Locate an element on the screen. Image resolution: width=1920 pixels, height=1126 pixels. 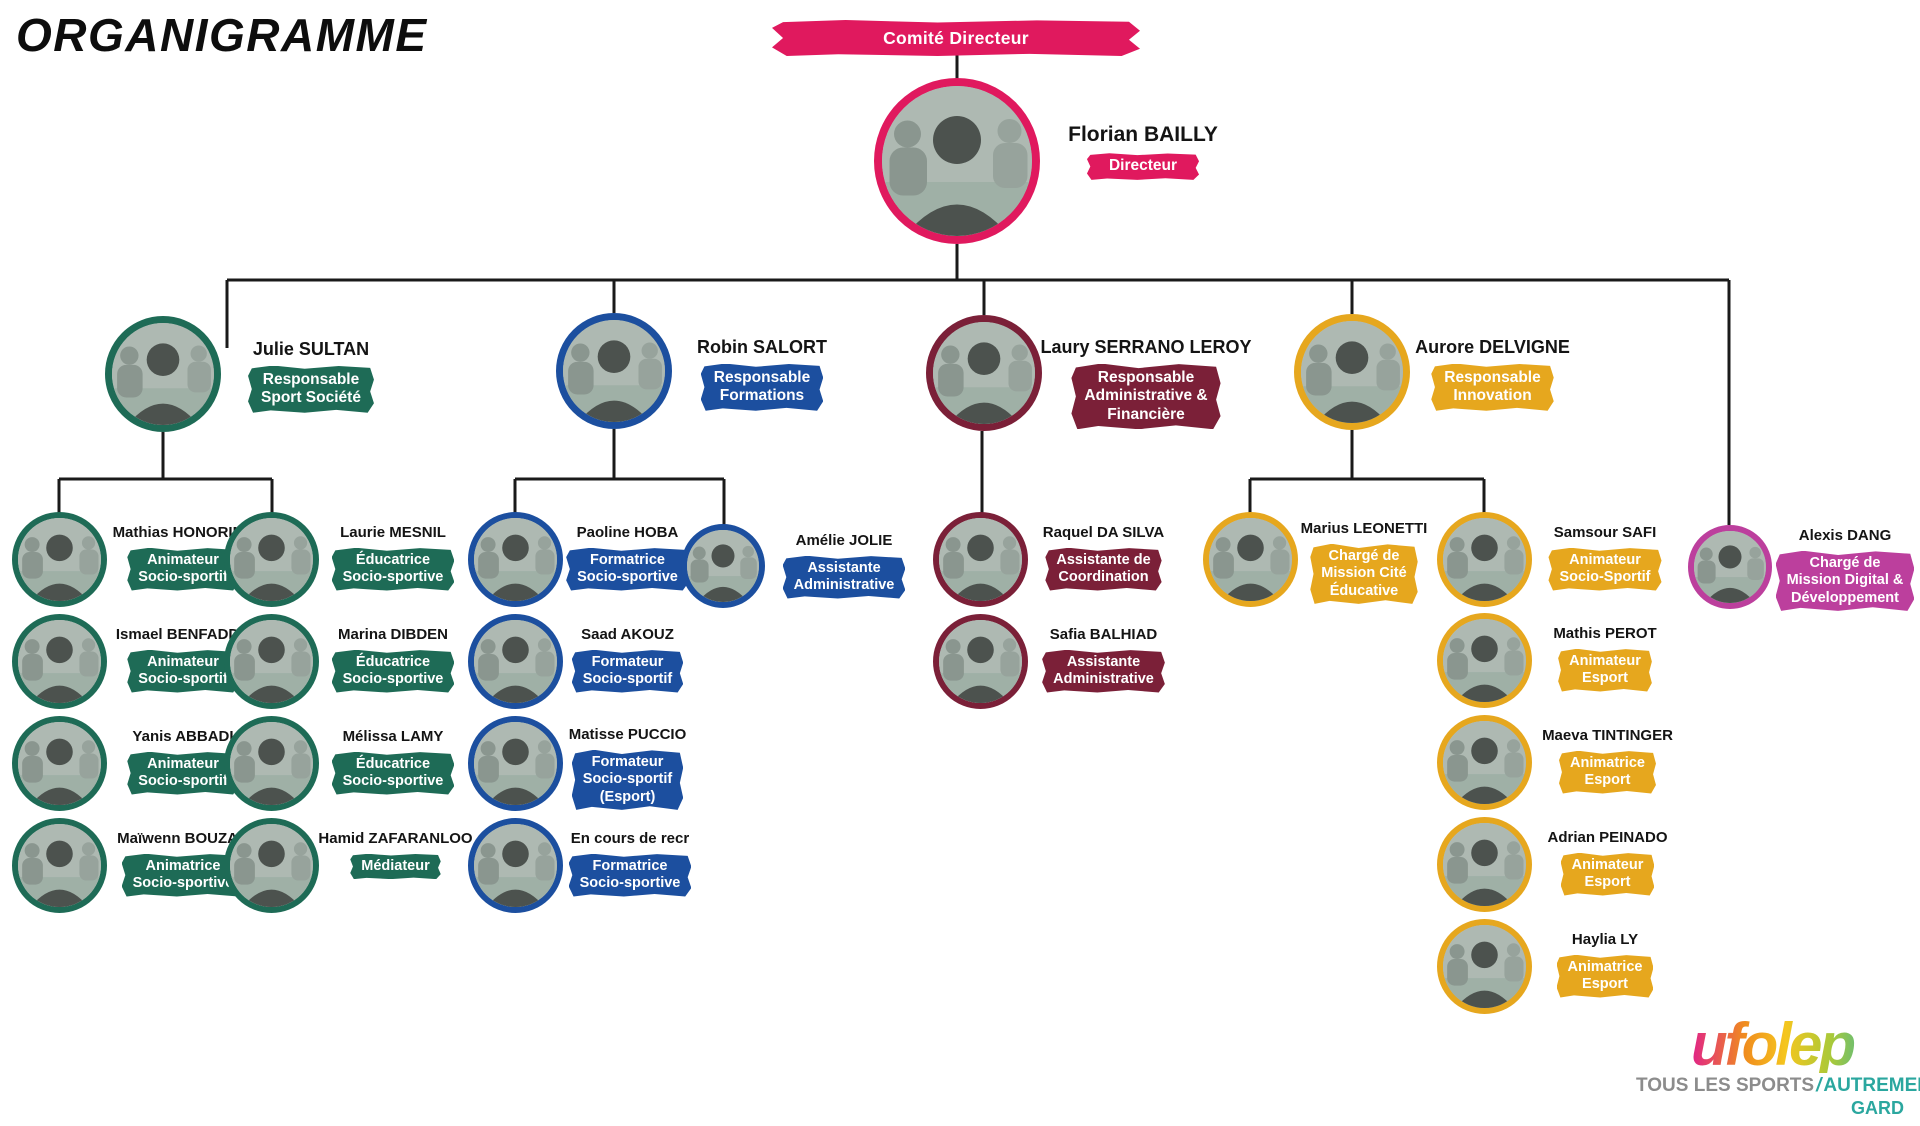
logo-tagline: TOUS LES SPORTS/AUTREMENT is located at coordinates (1778, 1086).